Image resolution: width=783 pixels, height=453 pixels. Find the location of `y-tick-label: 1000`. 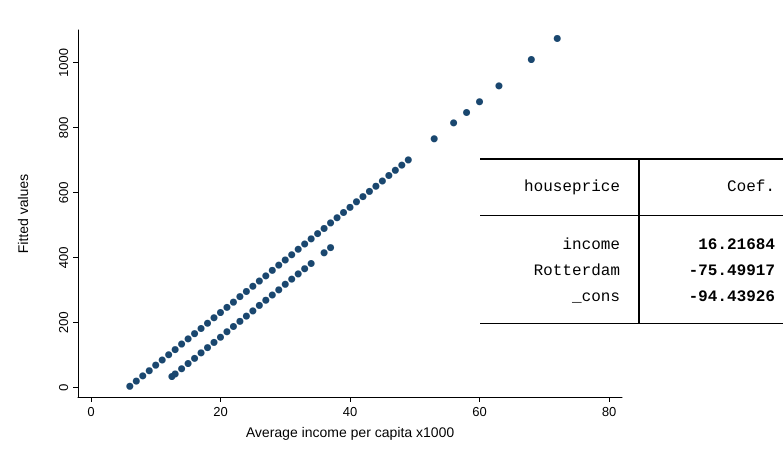

y-tick-label: 1000 is located at coordinates (63, 62).